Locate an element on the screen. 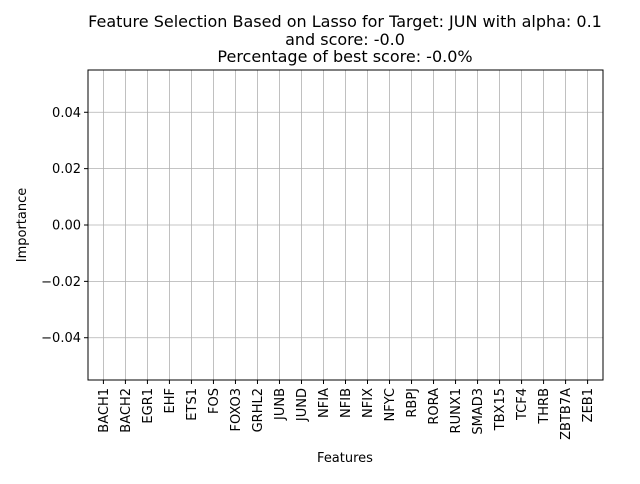 The image size is (640, 484). x-tick-label: GRHL2 is located at coordinates (258, 410).